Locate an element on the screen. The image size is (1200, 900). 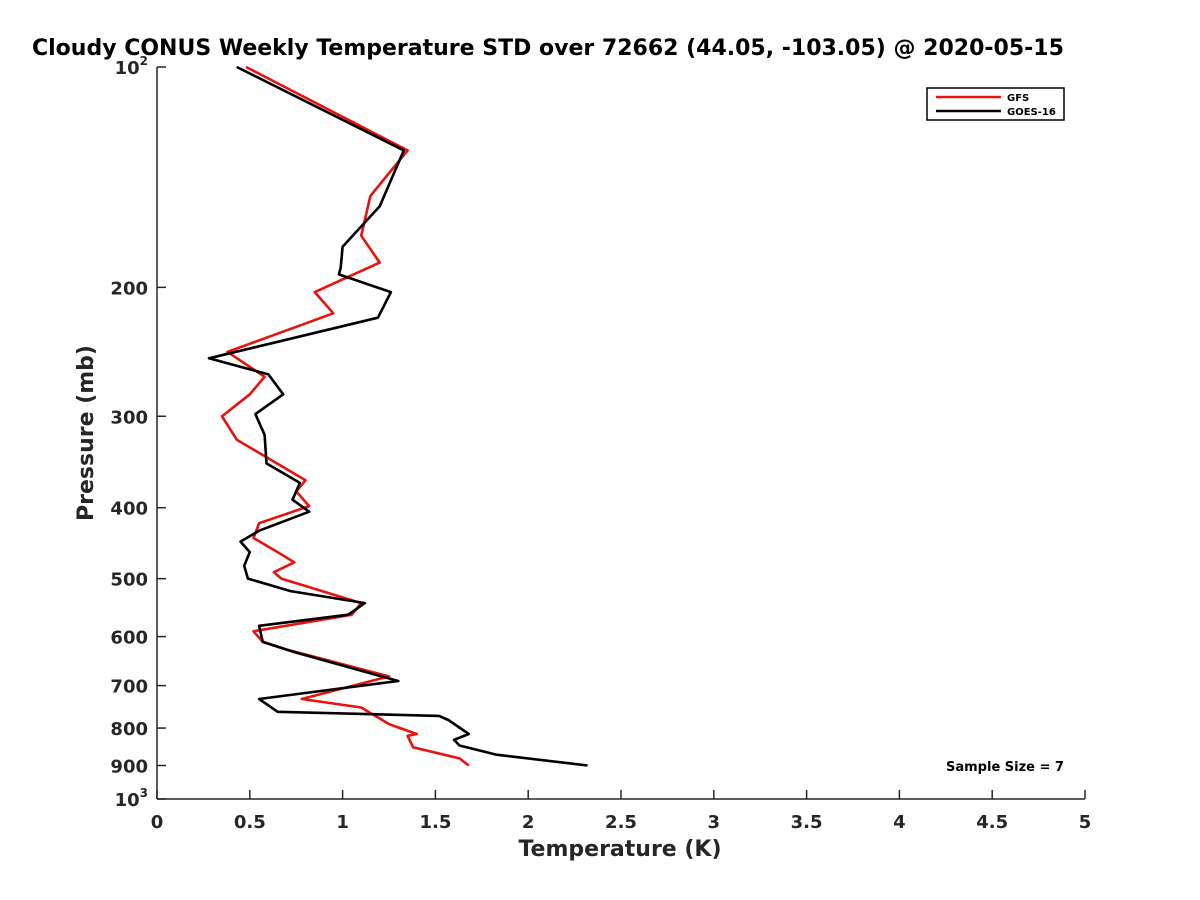
x-tick-label: 0 is located at coordinates (157, 822).